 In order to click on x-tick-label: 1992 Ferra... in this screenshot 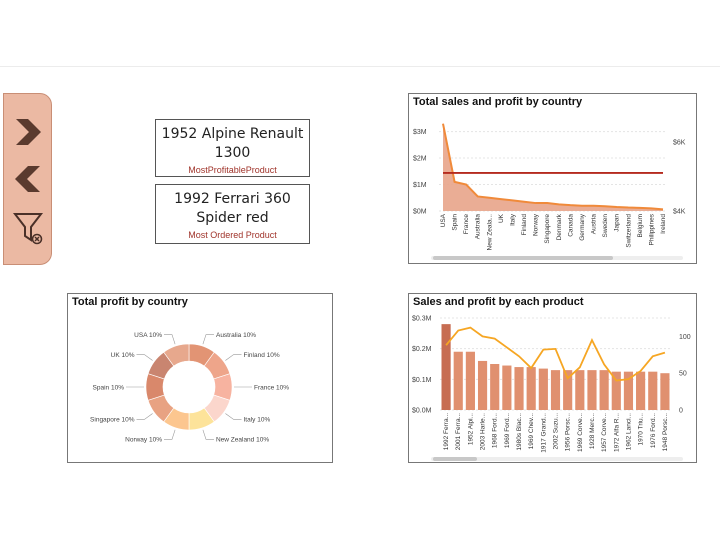, I will do `click(446, 431)`.